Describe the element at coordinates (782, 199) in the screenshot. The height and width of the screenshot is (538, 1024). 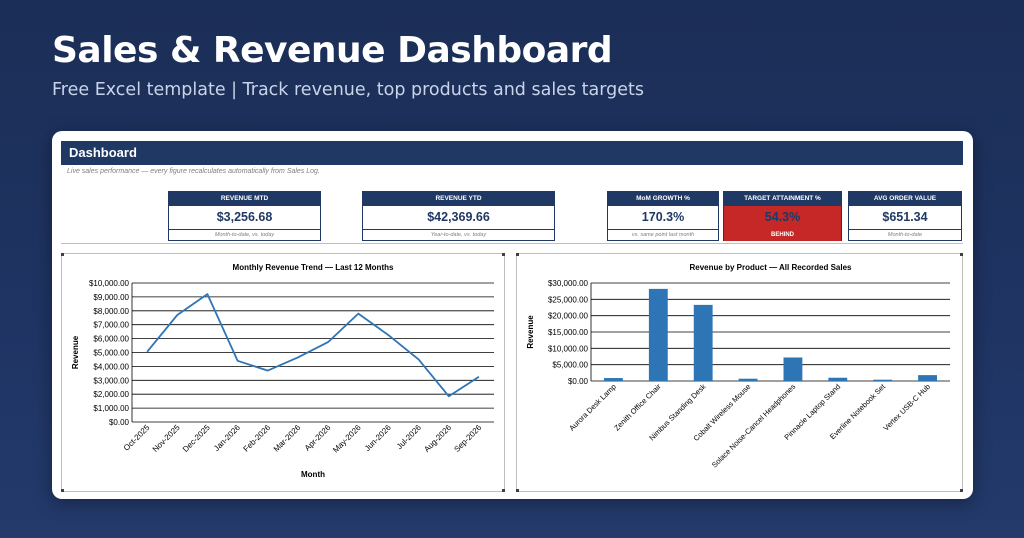
I see `kpi-label: TARGET ATTAINMENT %` at that location.